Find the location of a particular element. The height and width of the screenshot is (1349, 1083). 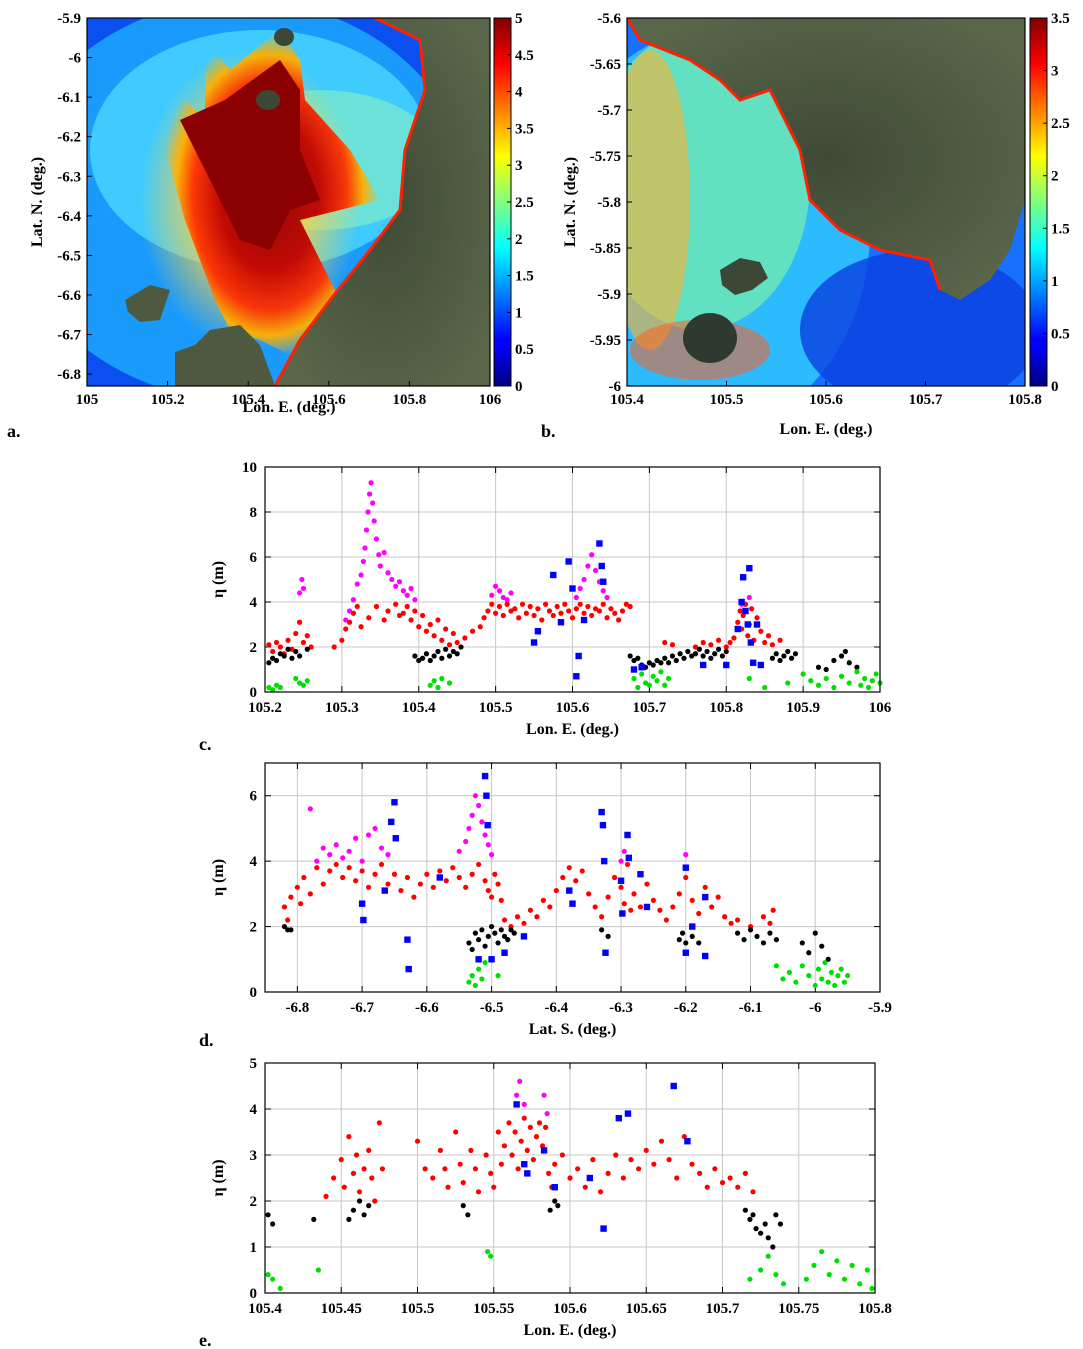

y-tick-label: -5.75 is located at coordinates (605, 157).